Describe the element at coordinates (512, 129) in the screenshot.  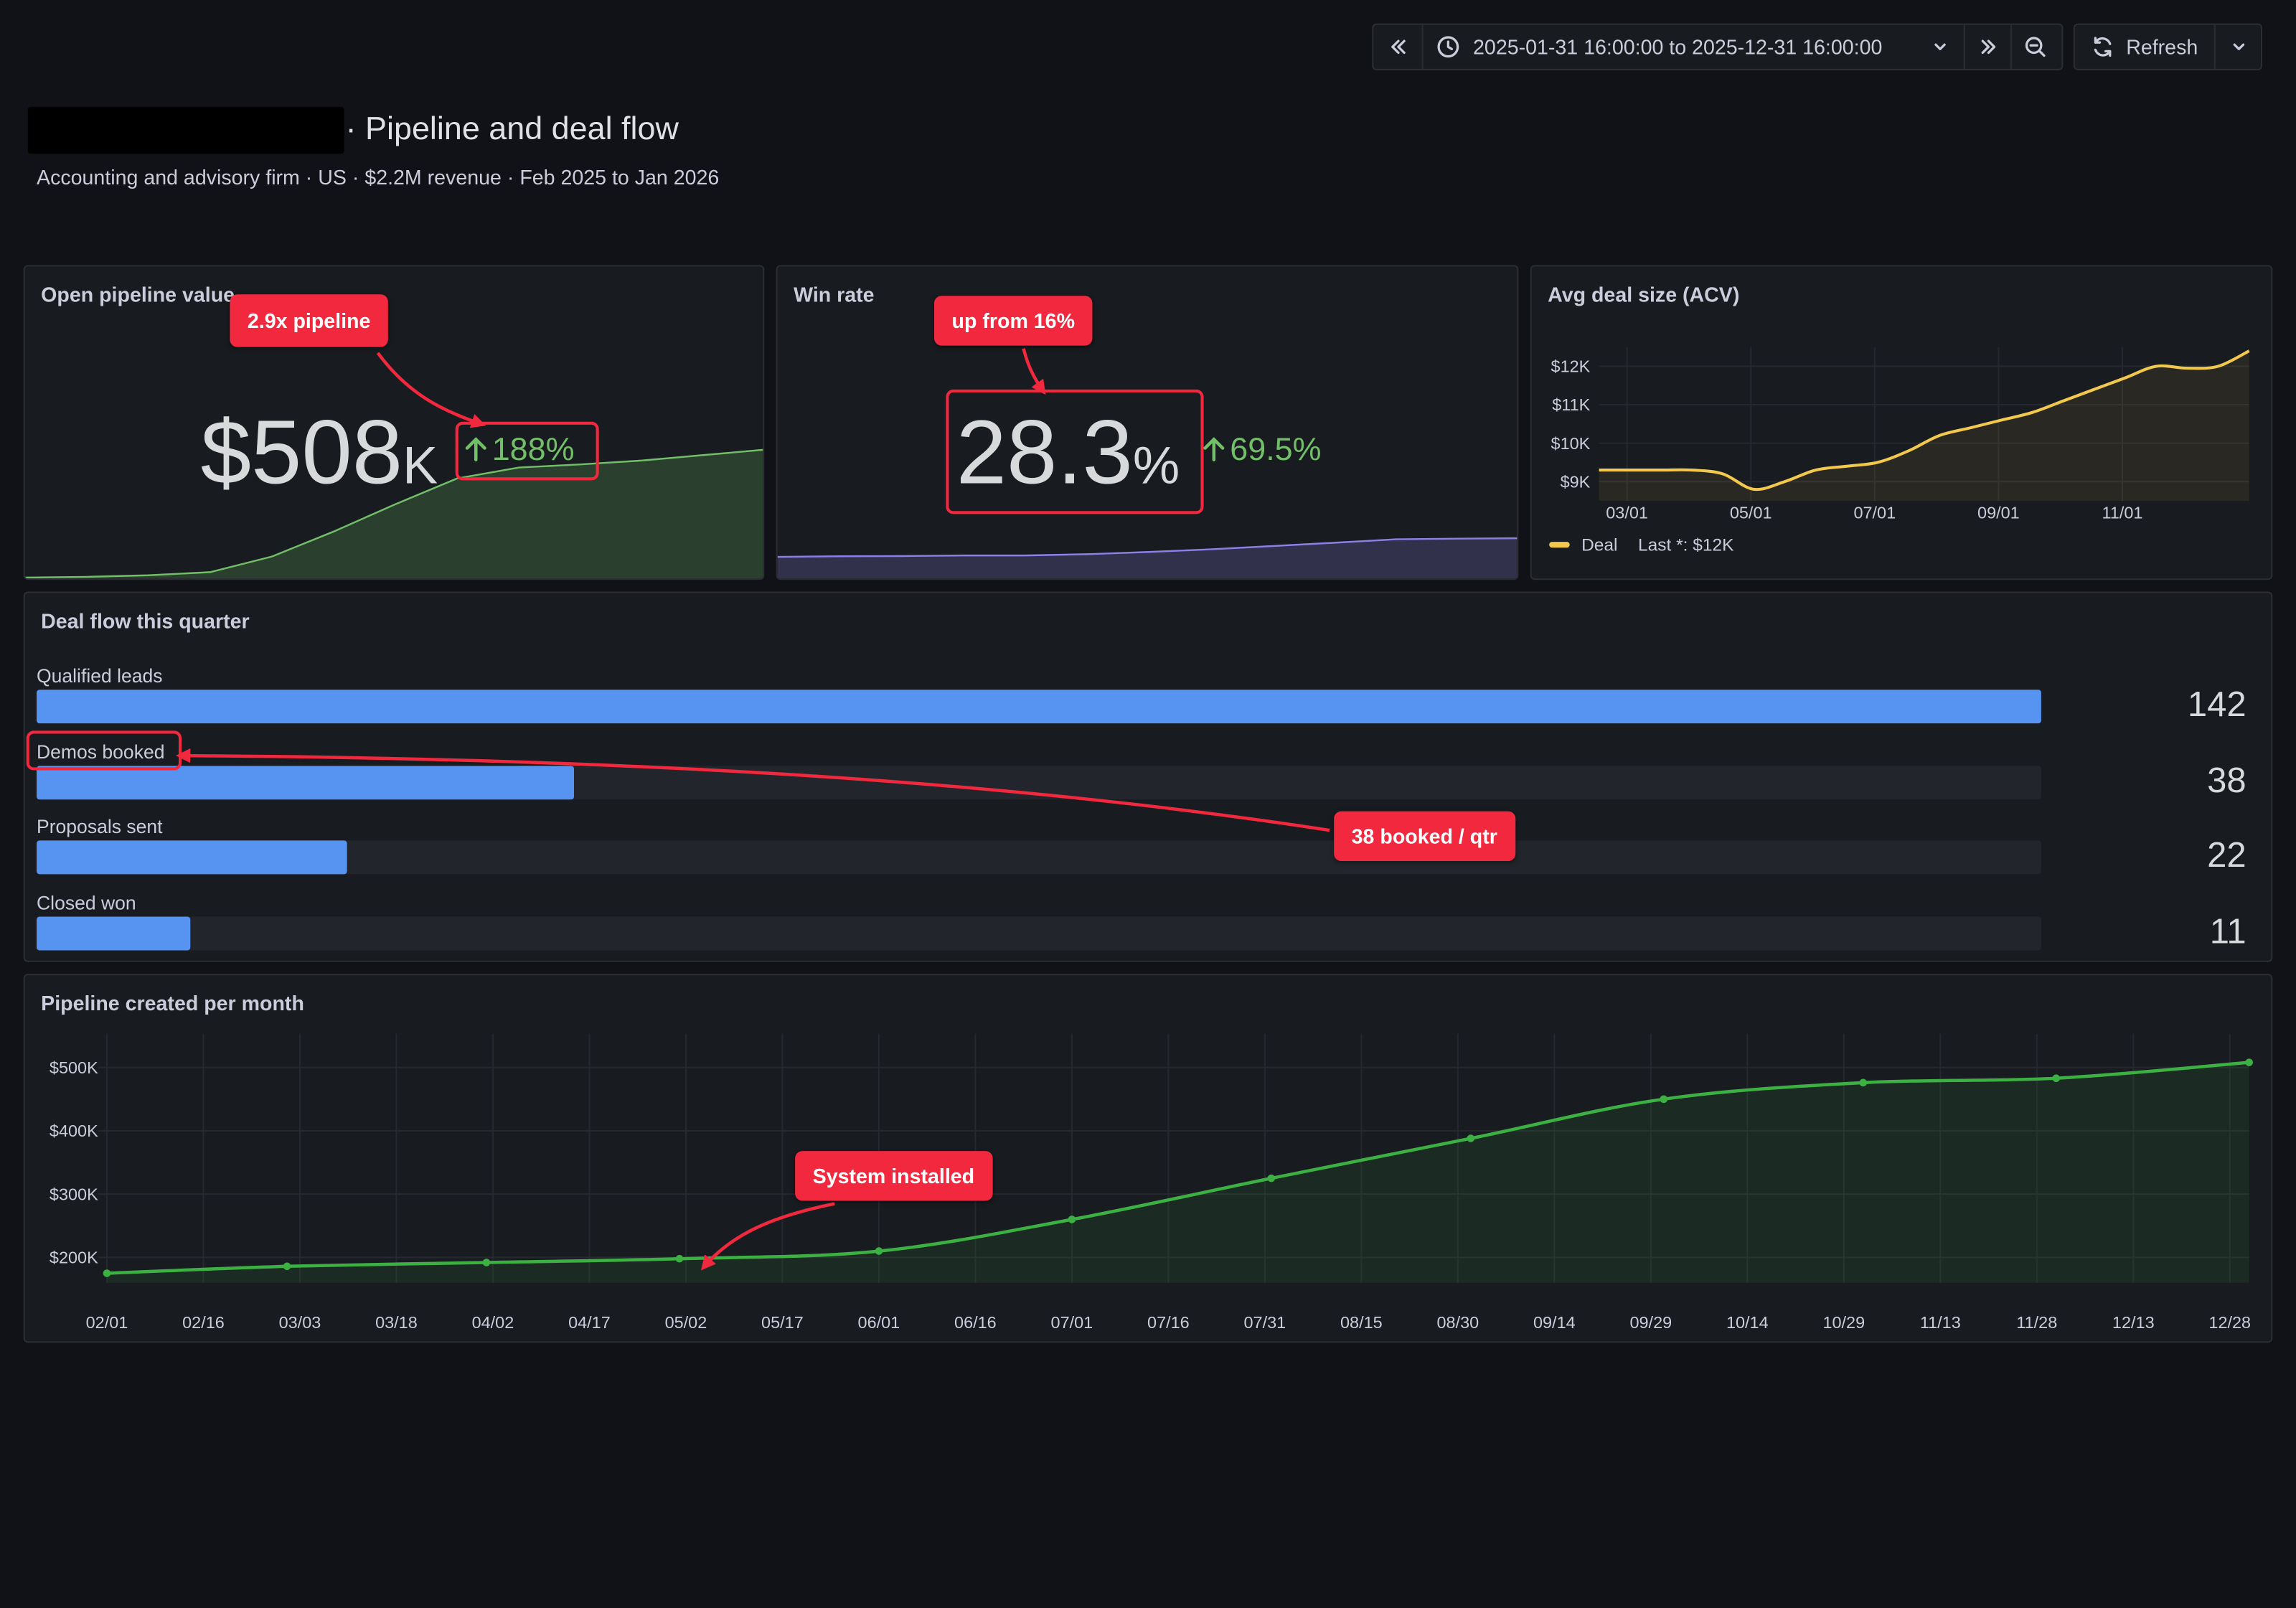
I see `page-title: · Pipeline and deal flow` at that location.